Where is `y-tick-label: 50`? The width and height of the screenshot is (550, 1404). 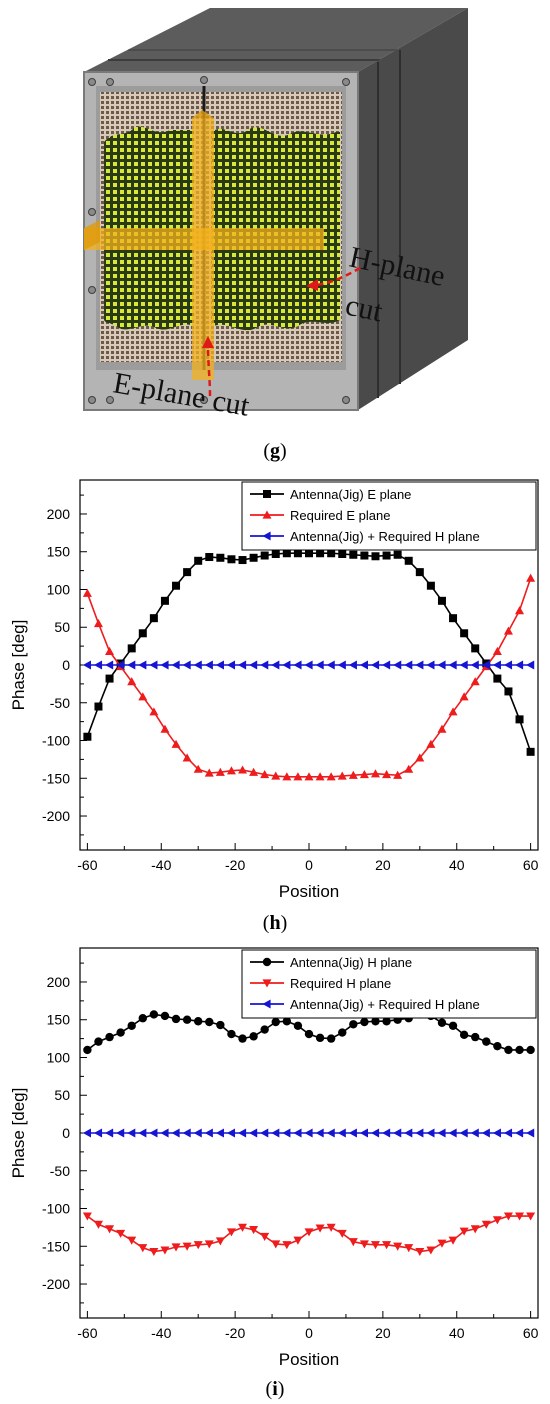 y-tick-label: 50 is located at coordinates (62, 627).